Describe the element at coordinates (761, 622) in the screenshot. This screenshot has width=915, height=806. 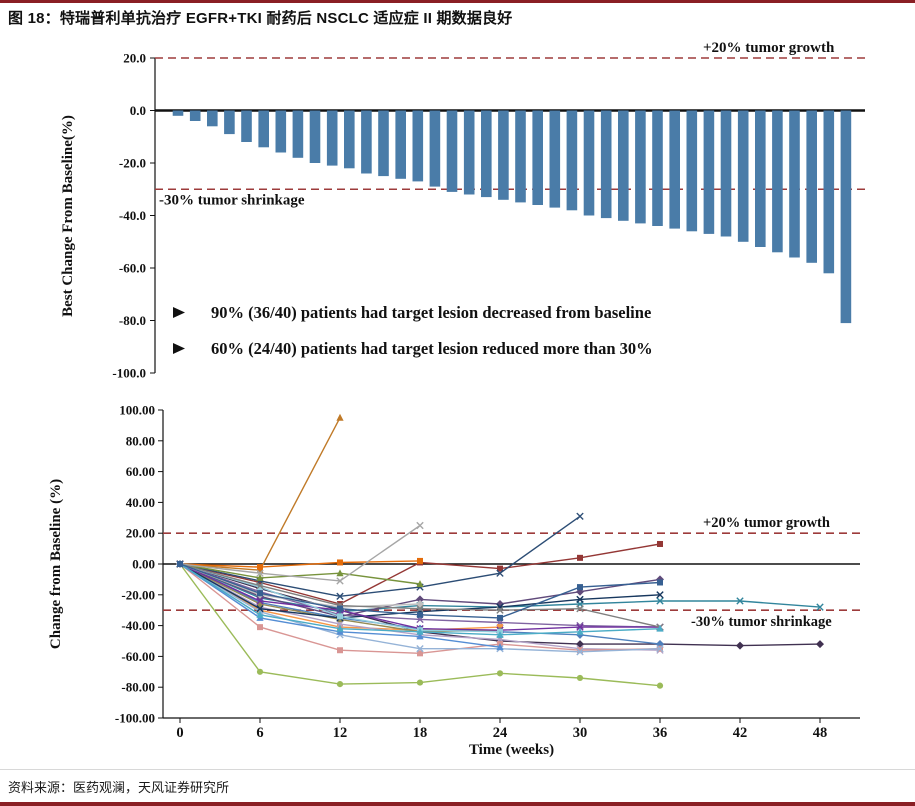
I see `reference-line-label: -30% tumor shrinkage` at that location.